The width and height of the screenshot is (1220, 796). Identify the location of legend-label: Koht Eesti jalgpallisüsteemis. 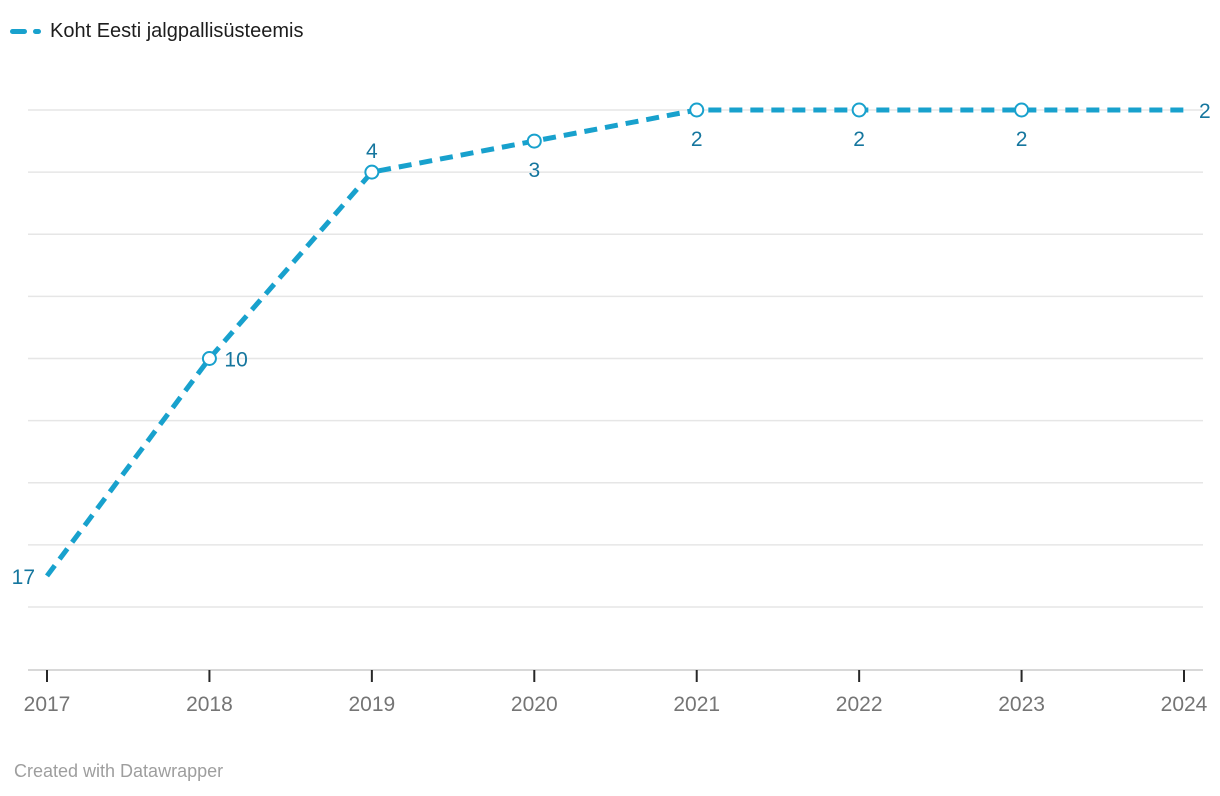
(177, 31).